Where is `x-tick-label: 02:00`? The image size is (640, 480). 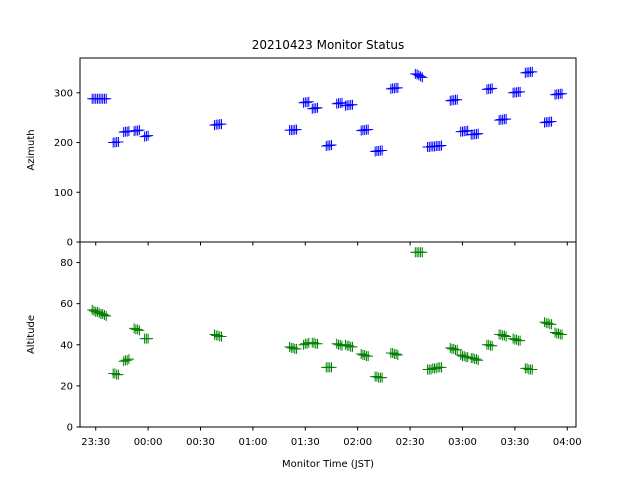 x-tick-label: 02:00 is located at coordinates (357, 442).